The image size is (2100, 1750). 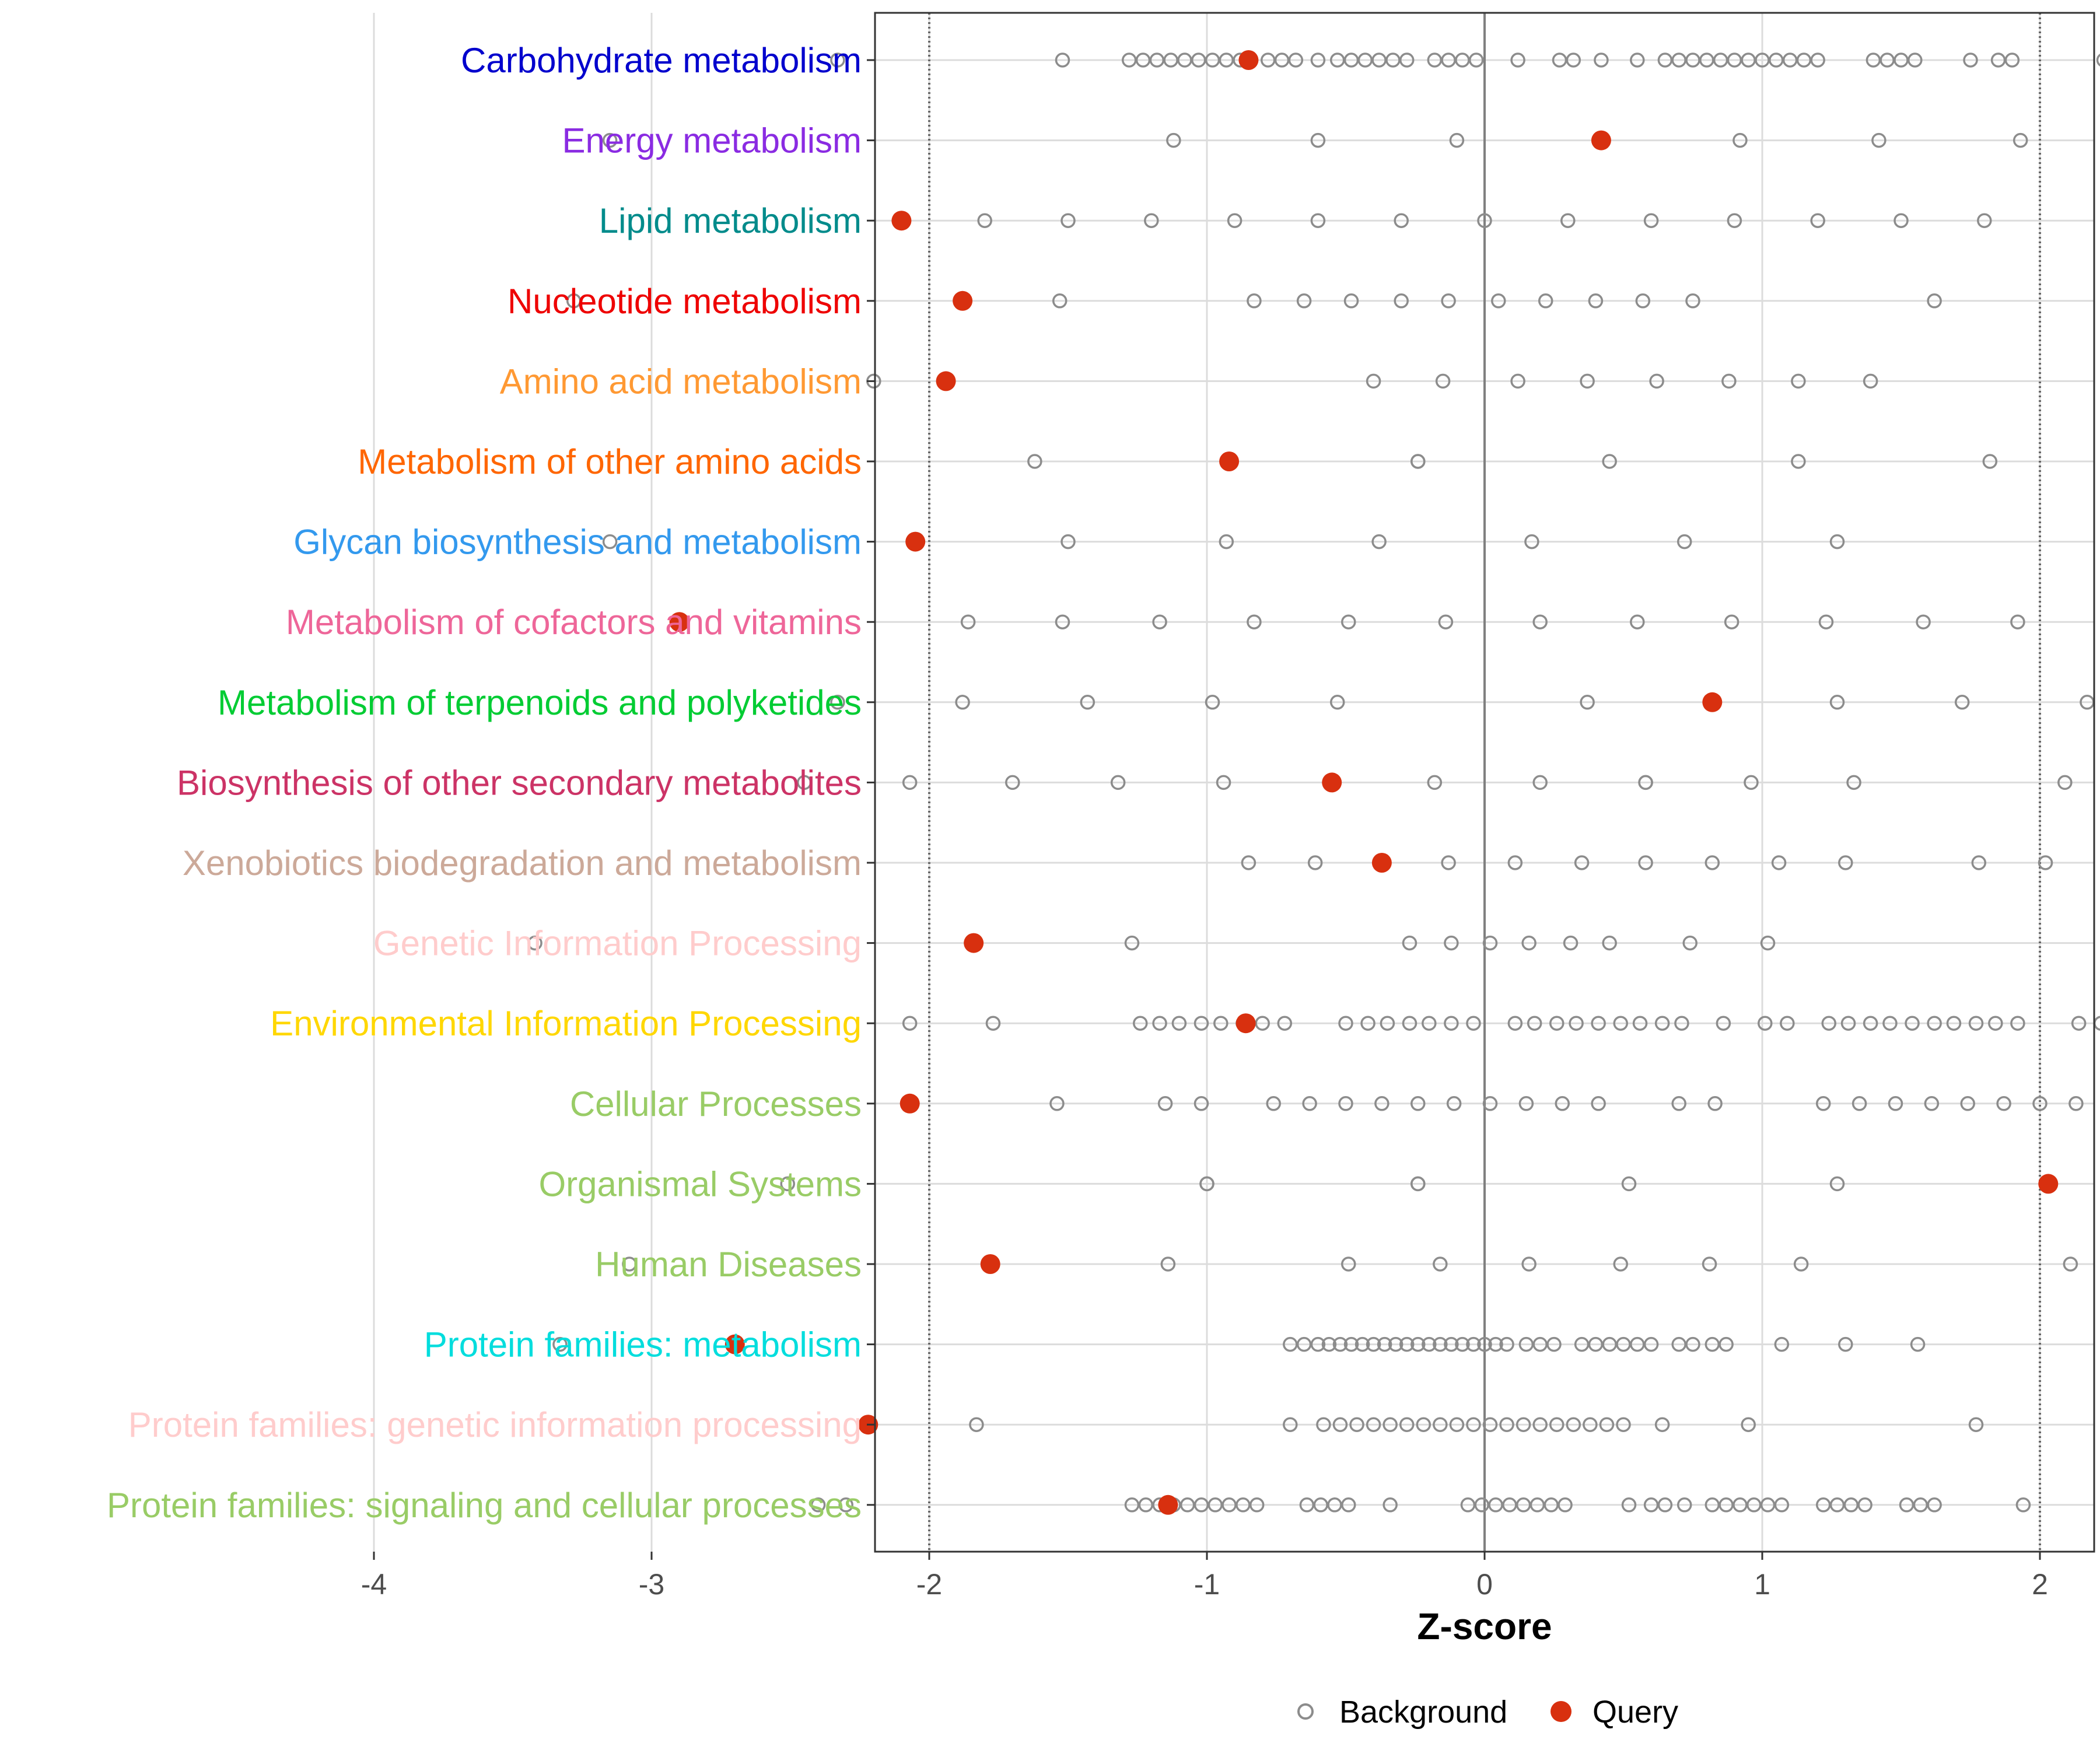 What do you see at coordinates (661, 60) in the screenshot?
I see `category-label: Carbohydrate metabolism` at bounding box center [661, 60].